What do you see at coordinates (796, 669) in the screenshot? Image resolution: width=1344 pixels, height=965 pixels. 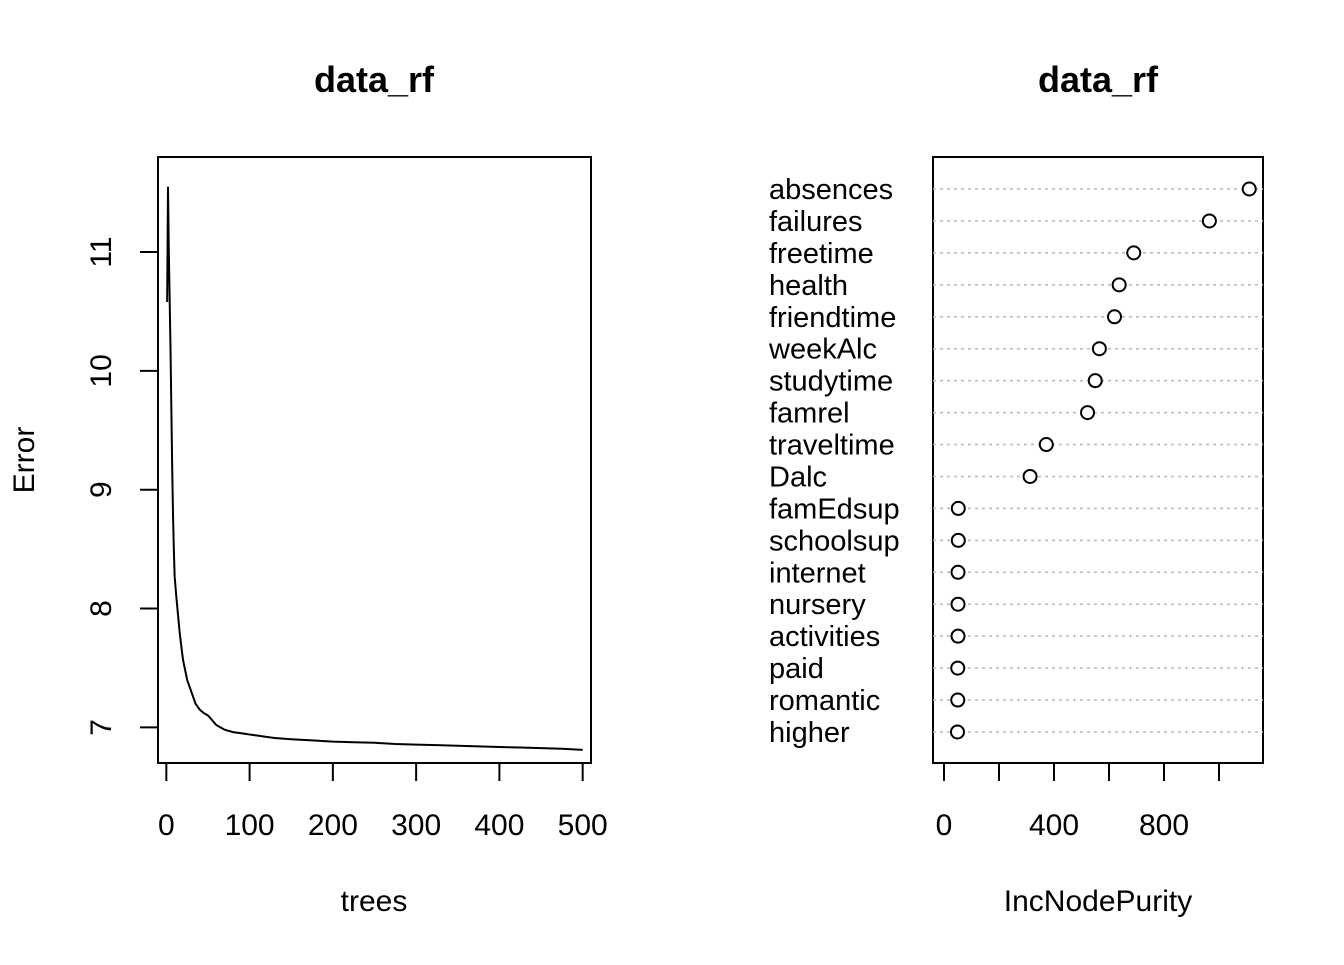 I see `variable-label: paid` at bounding box center [796, 669].